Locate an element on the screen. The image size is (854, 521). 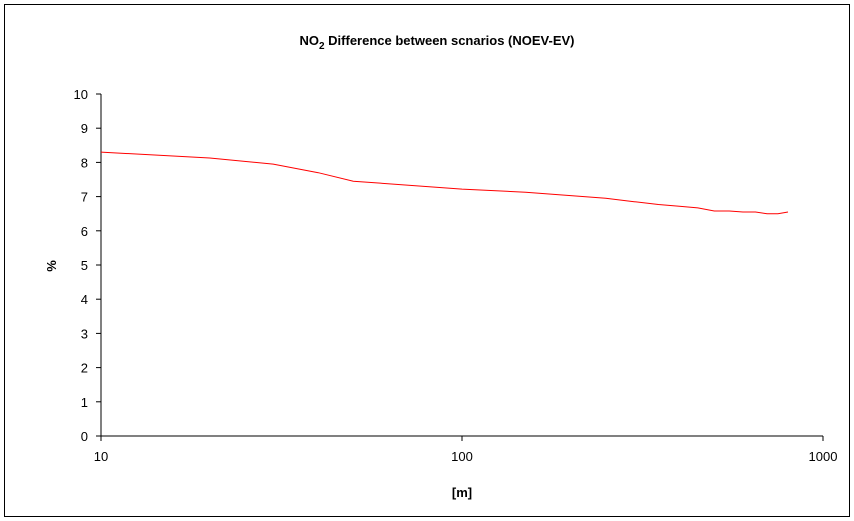
chart-title-rest: Difference between scnarios (NOEV-EV) is located at coordinates (450, 40).